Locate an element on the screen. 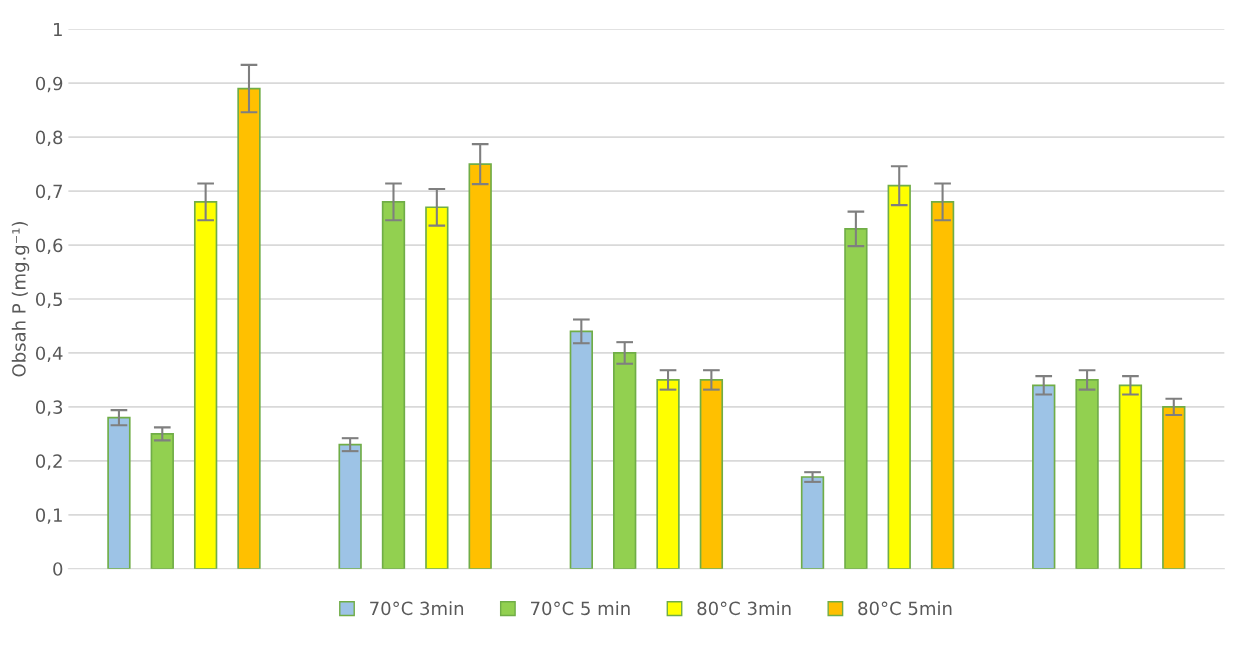  y-axis-title: Obsah P (mg.g⁻¹) is located at coordinates (20, 299).